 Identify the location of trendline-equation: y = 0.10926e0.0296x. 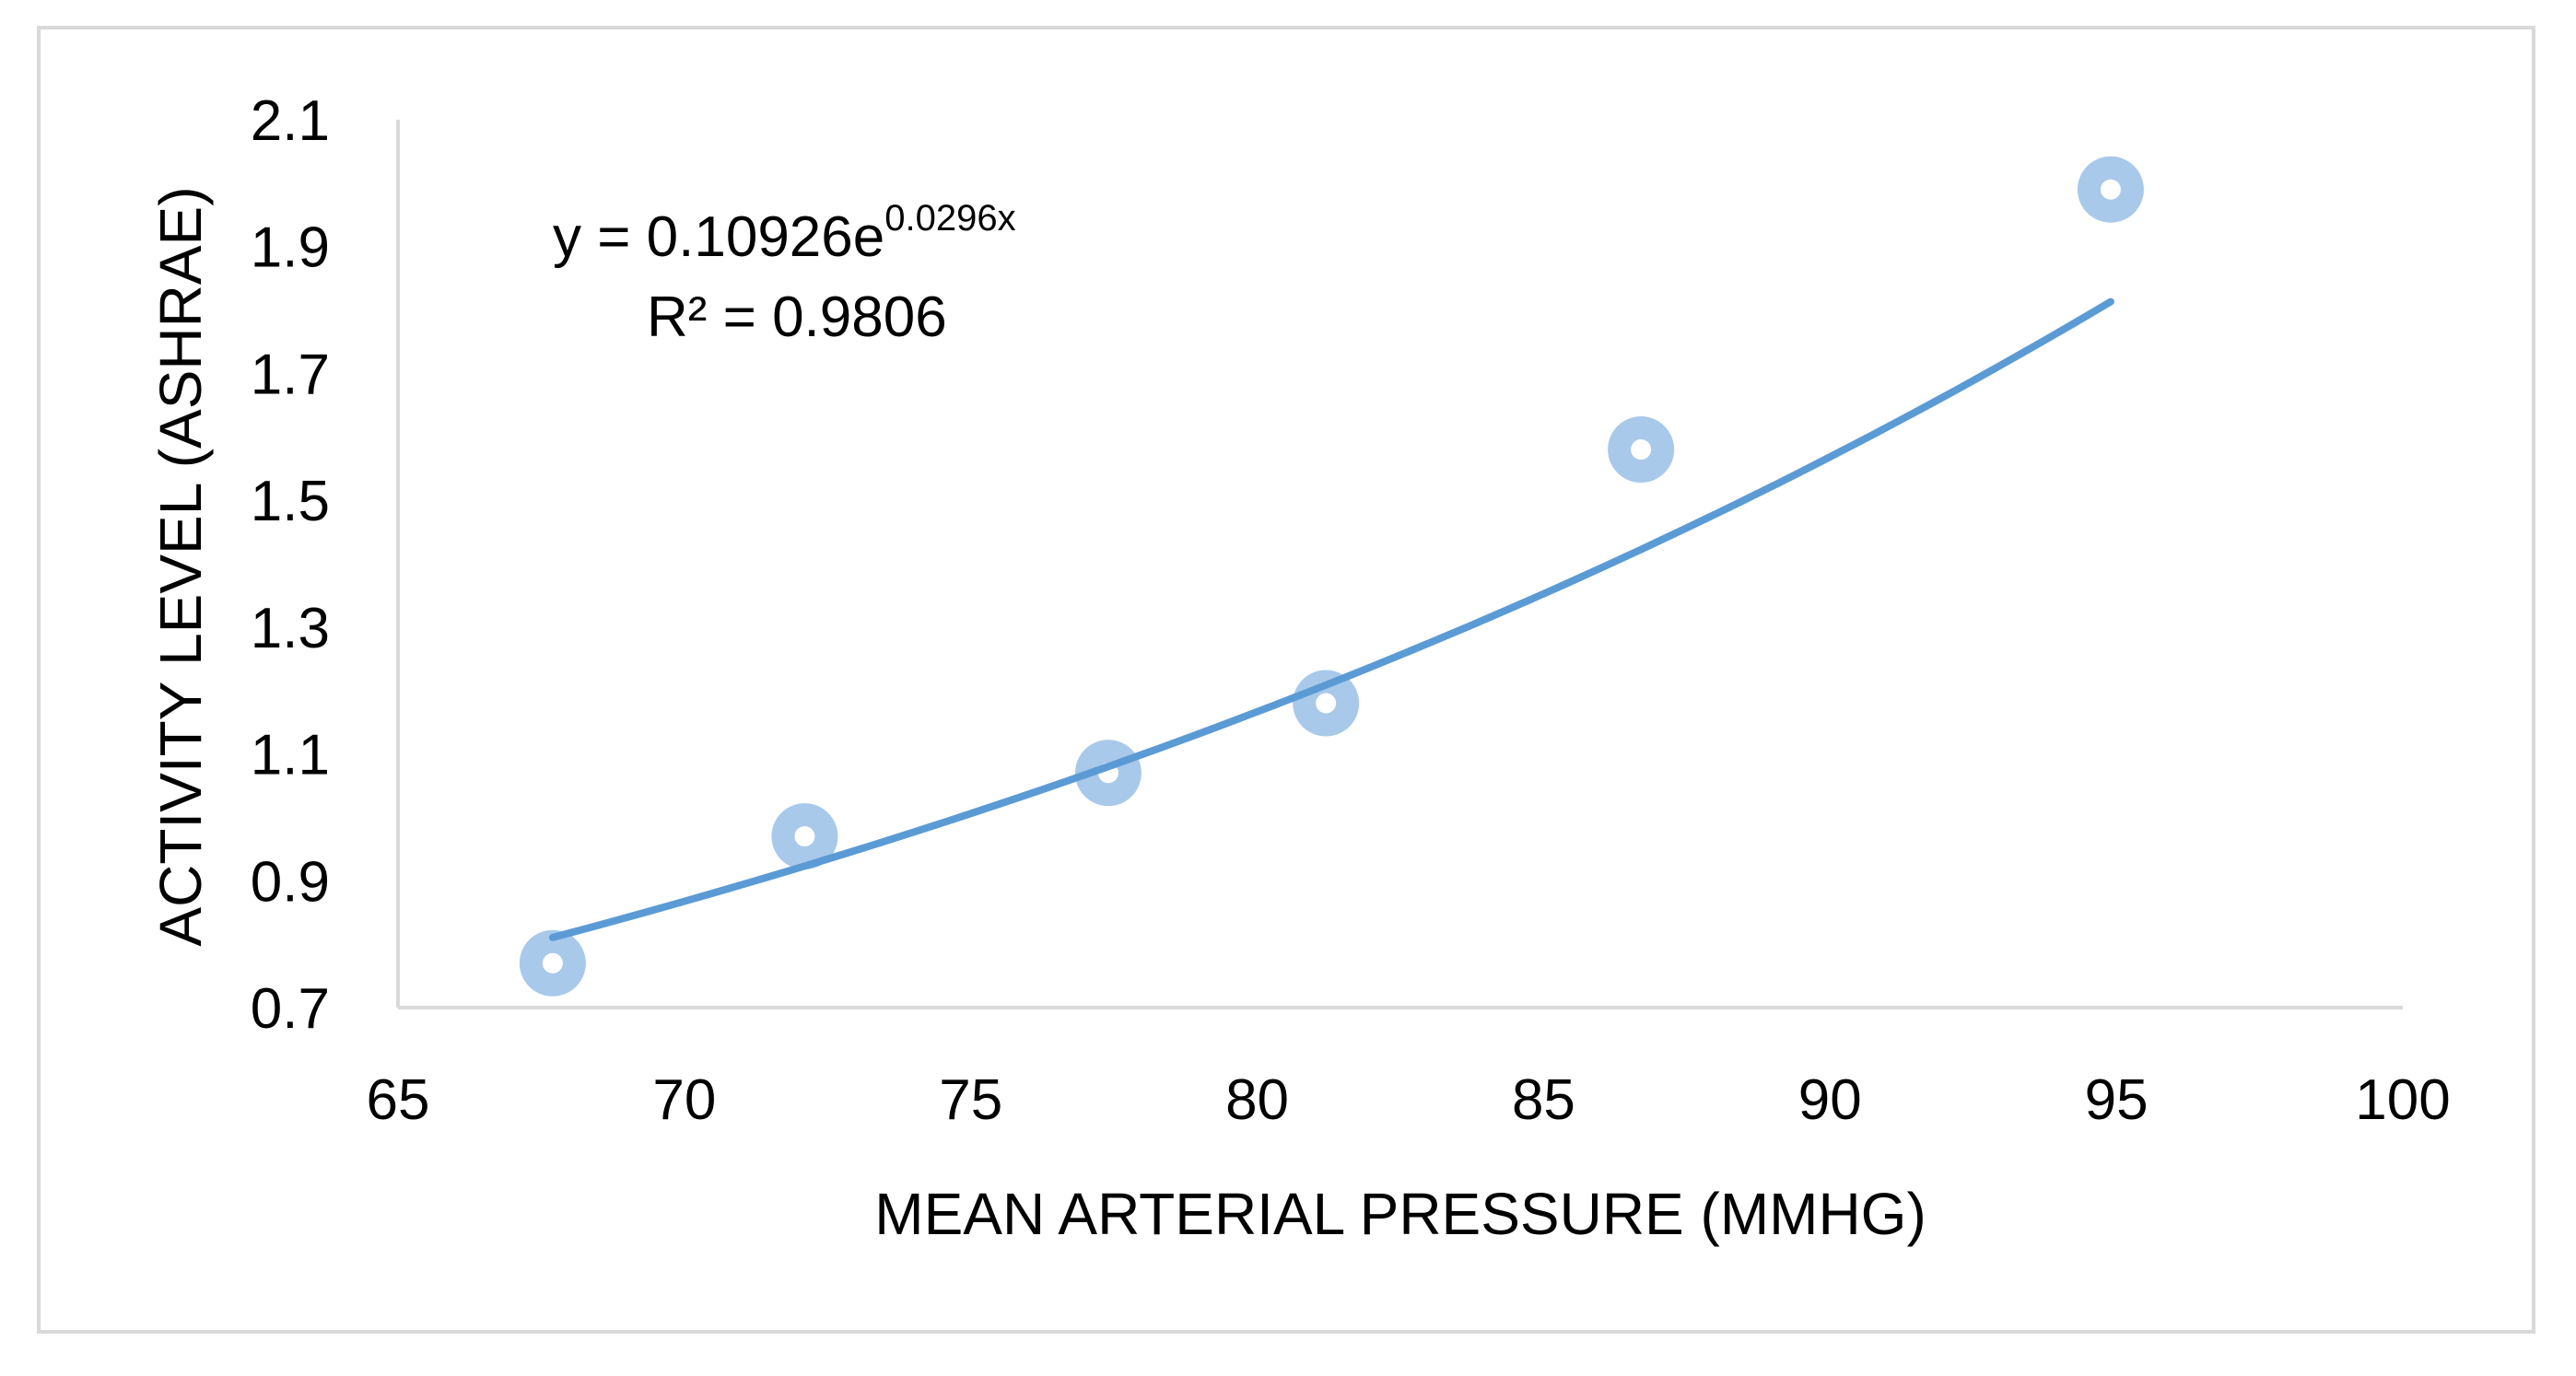
(784, 234).